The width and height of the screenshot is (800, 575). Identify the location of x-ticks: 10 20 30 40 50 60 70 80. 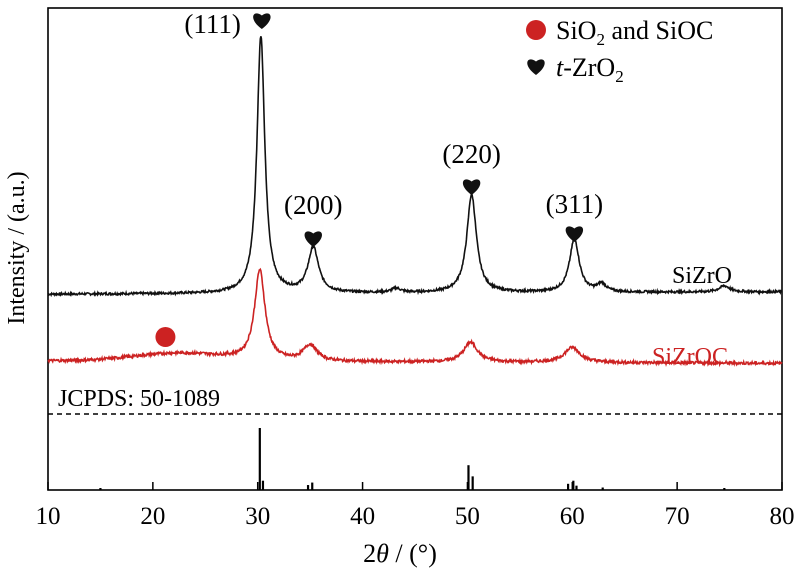
(415, 506).